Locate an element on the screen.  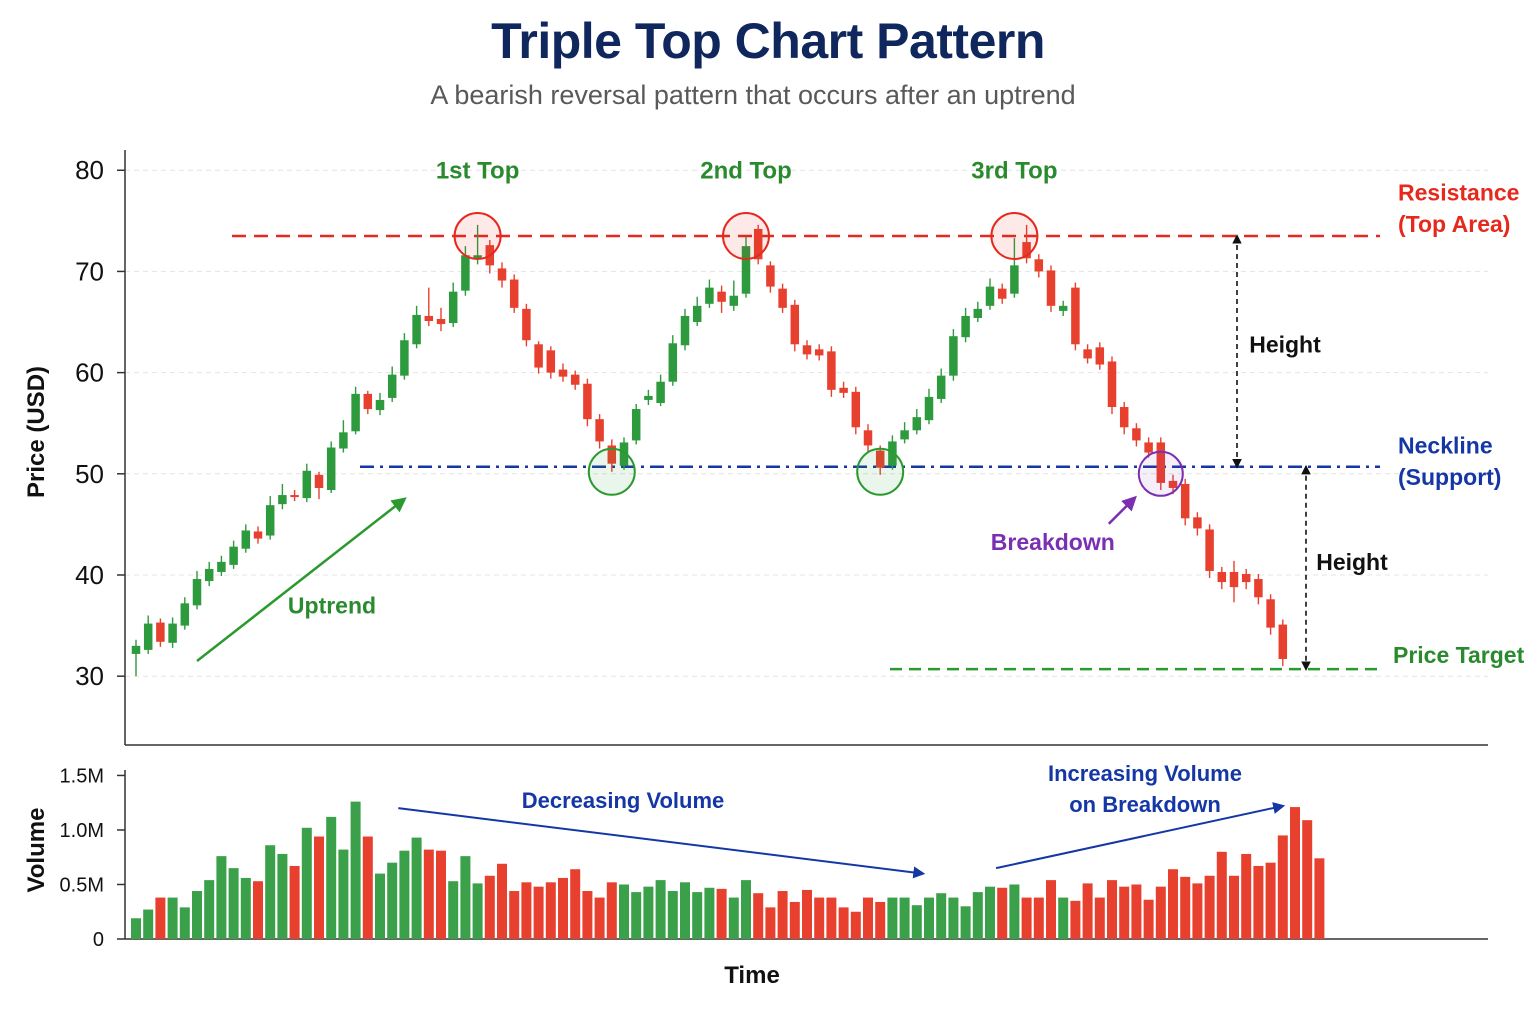
neckline-support-circle is located at coordinates (880, 471).